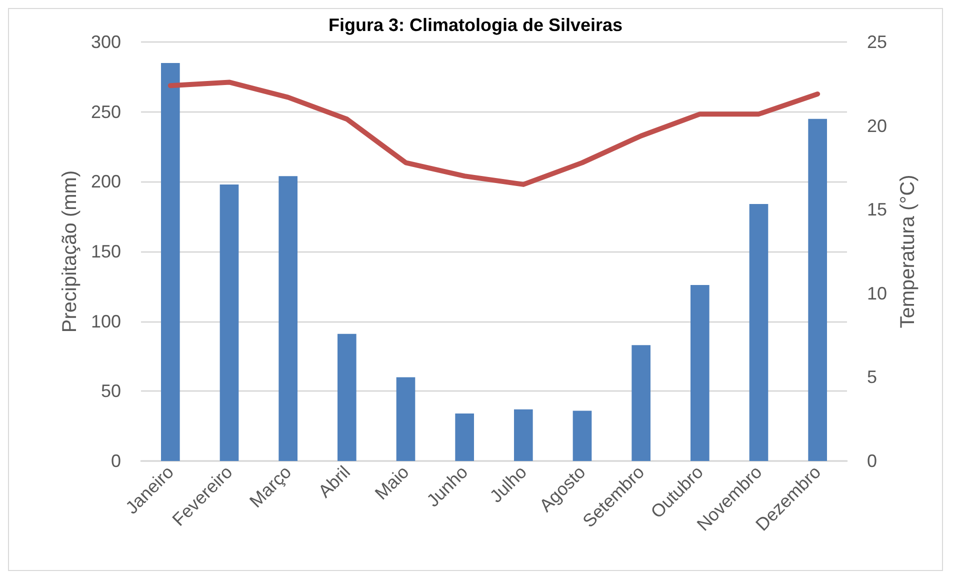  What do you see at coordinates (877, 42) in the screenshot?
I see `y2-tick-label: 25` at bounding box center [877, 42].